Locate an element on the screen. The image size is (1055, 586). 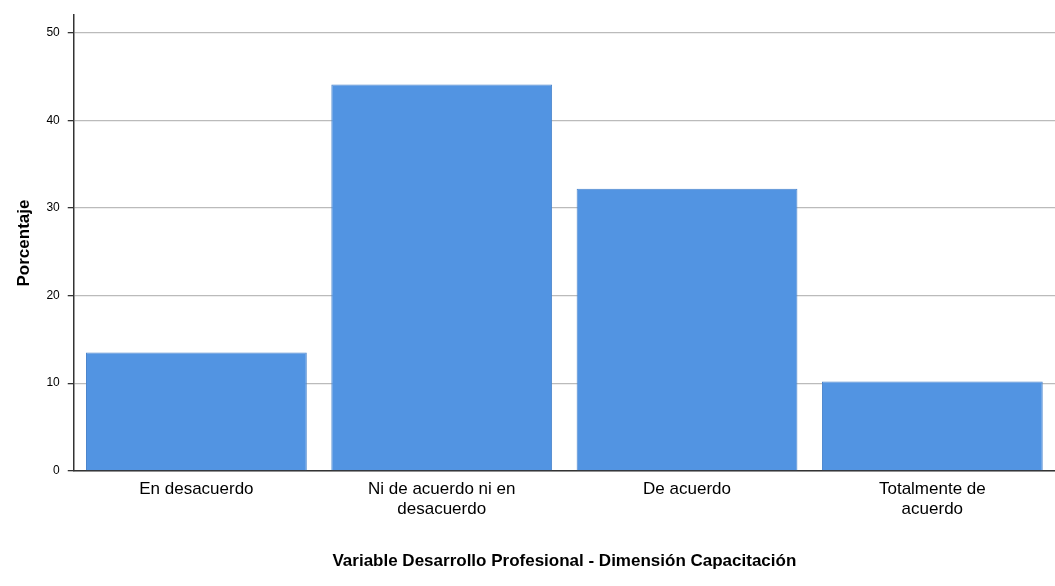
x-tick-label: De acuerdo is located at coordinates (687, 488).